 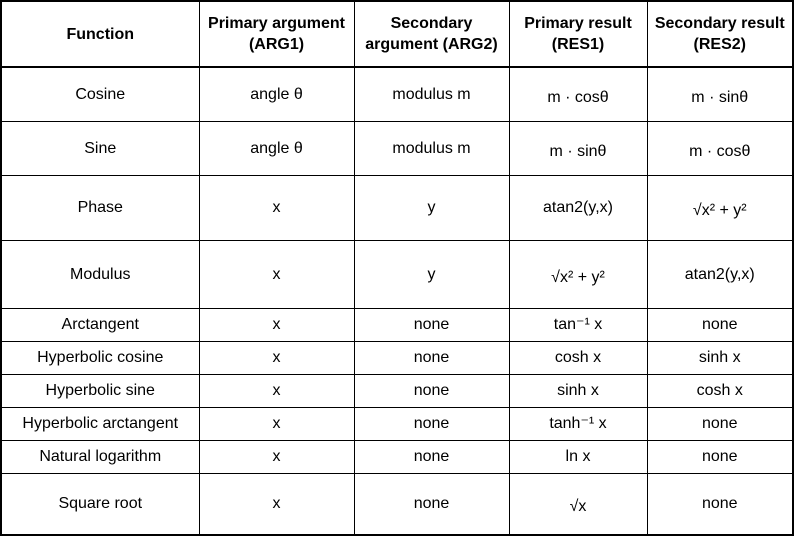 I want to click on cell-res1: sinh x, so click(x=578, y=390).